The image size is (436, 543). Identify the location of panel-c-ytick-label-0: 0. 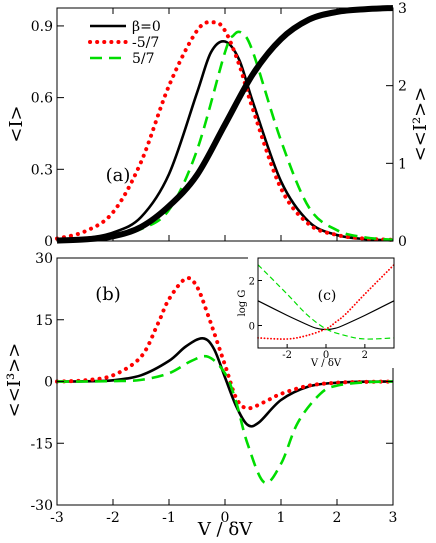
(252, 327).